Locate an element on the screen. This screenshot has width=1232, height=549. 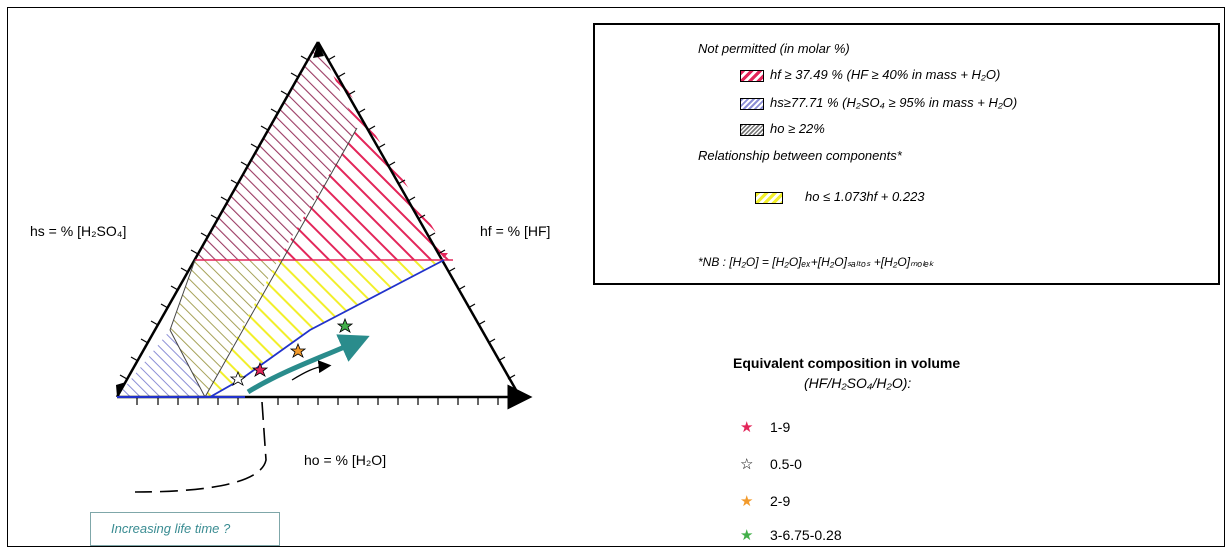
axis-label-hf: hf = % [HF] is located at coordinates (515, 231).